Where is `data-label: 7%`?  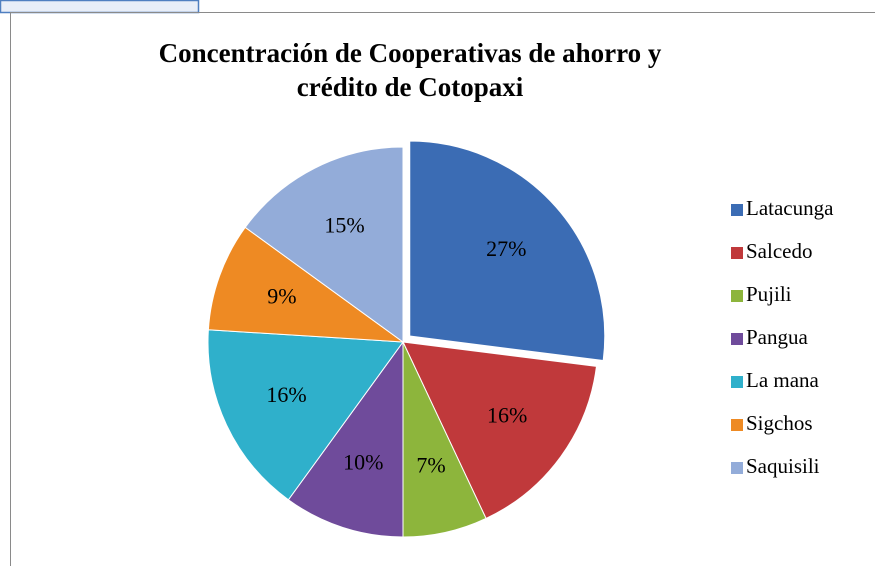 data-label: 7% is located at coordinates (430, 465).